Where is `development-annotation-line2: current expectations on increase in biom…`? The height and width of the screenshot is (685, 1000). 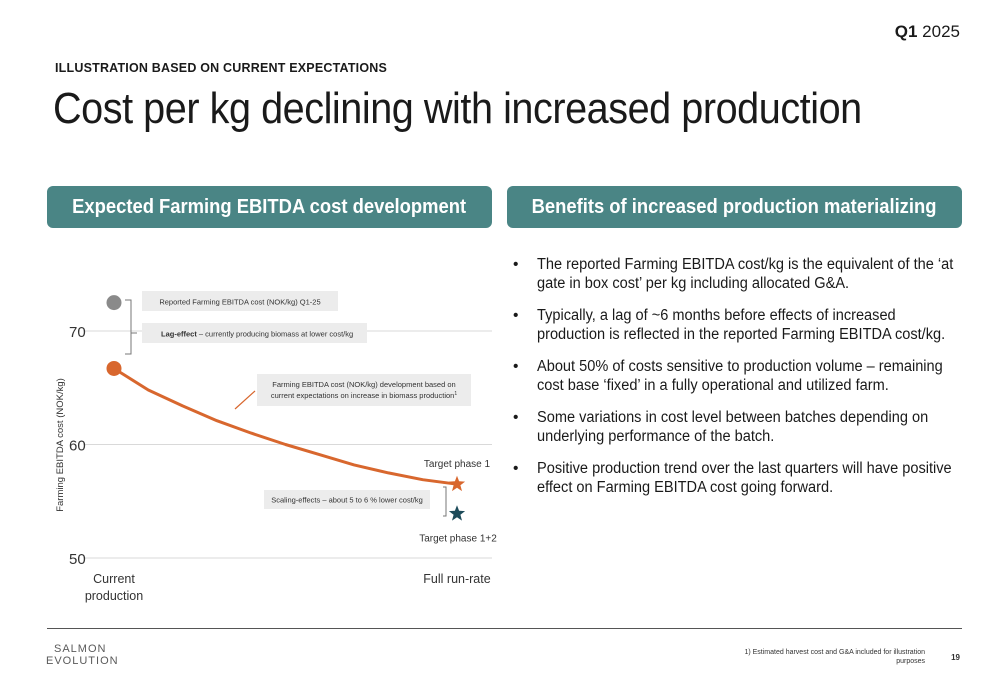
development-annotation-line2: current expectations on increase in biom… is located at coordinates (364, 395).